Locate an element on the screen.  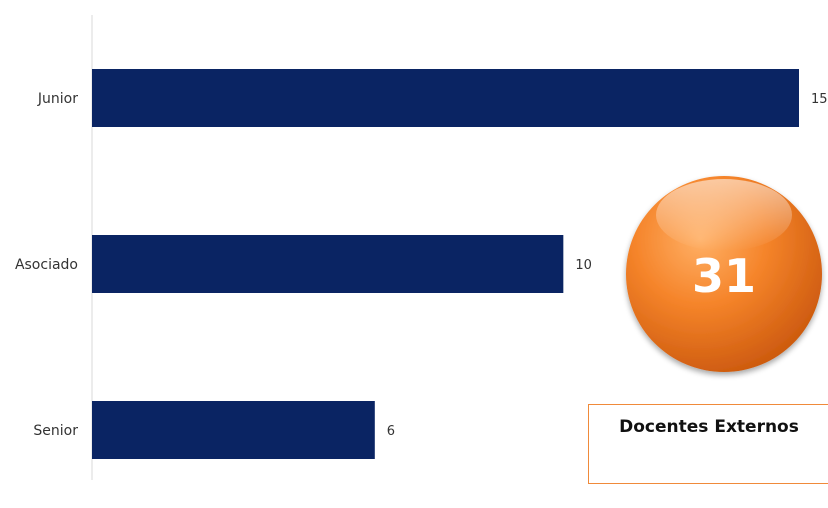
total-badge is located at coordinates (724, 274).